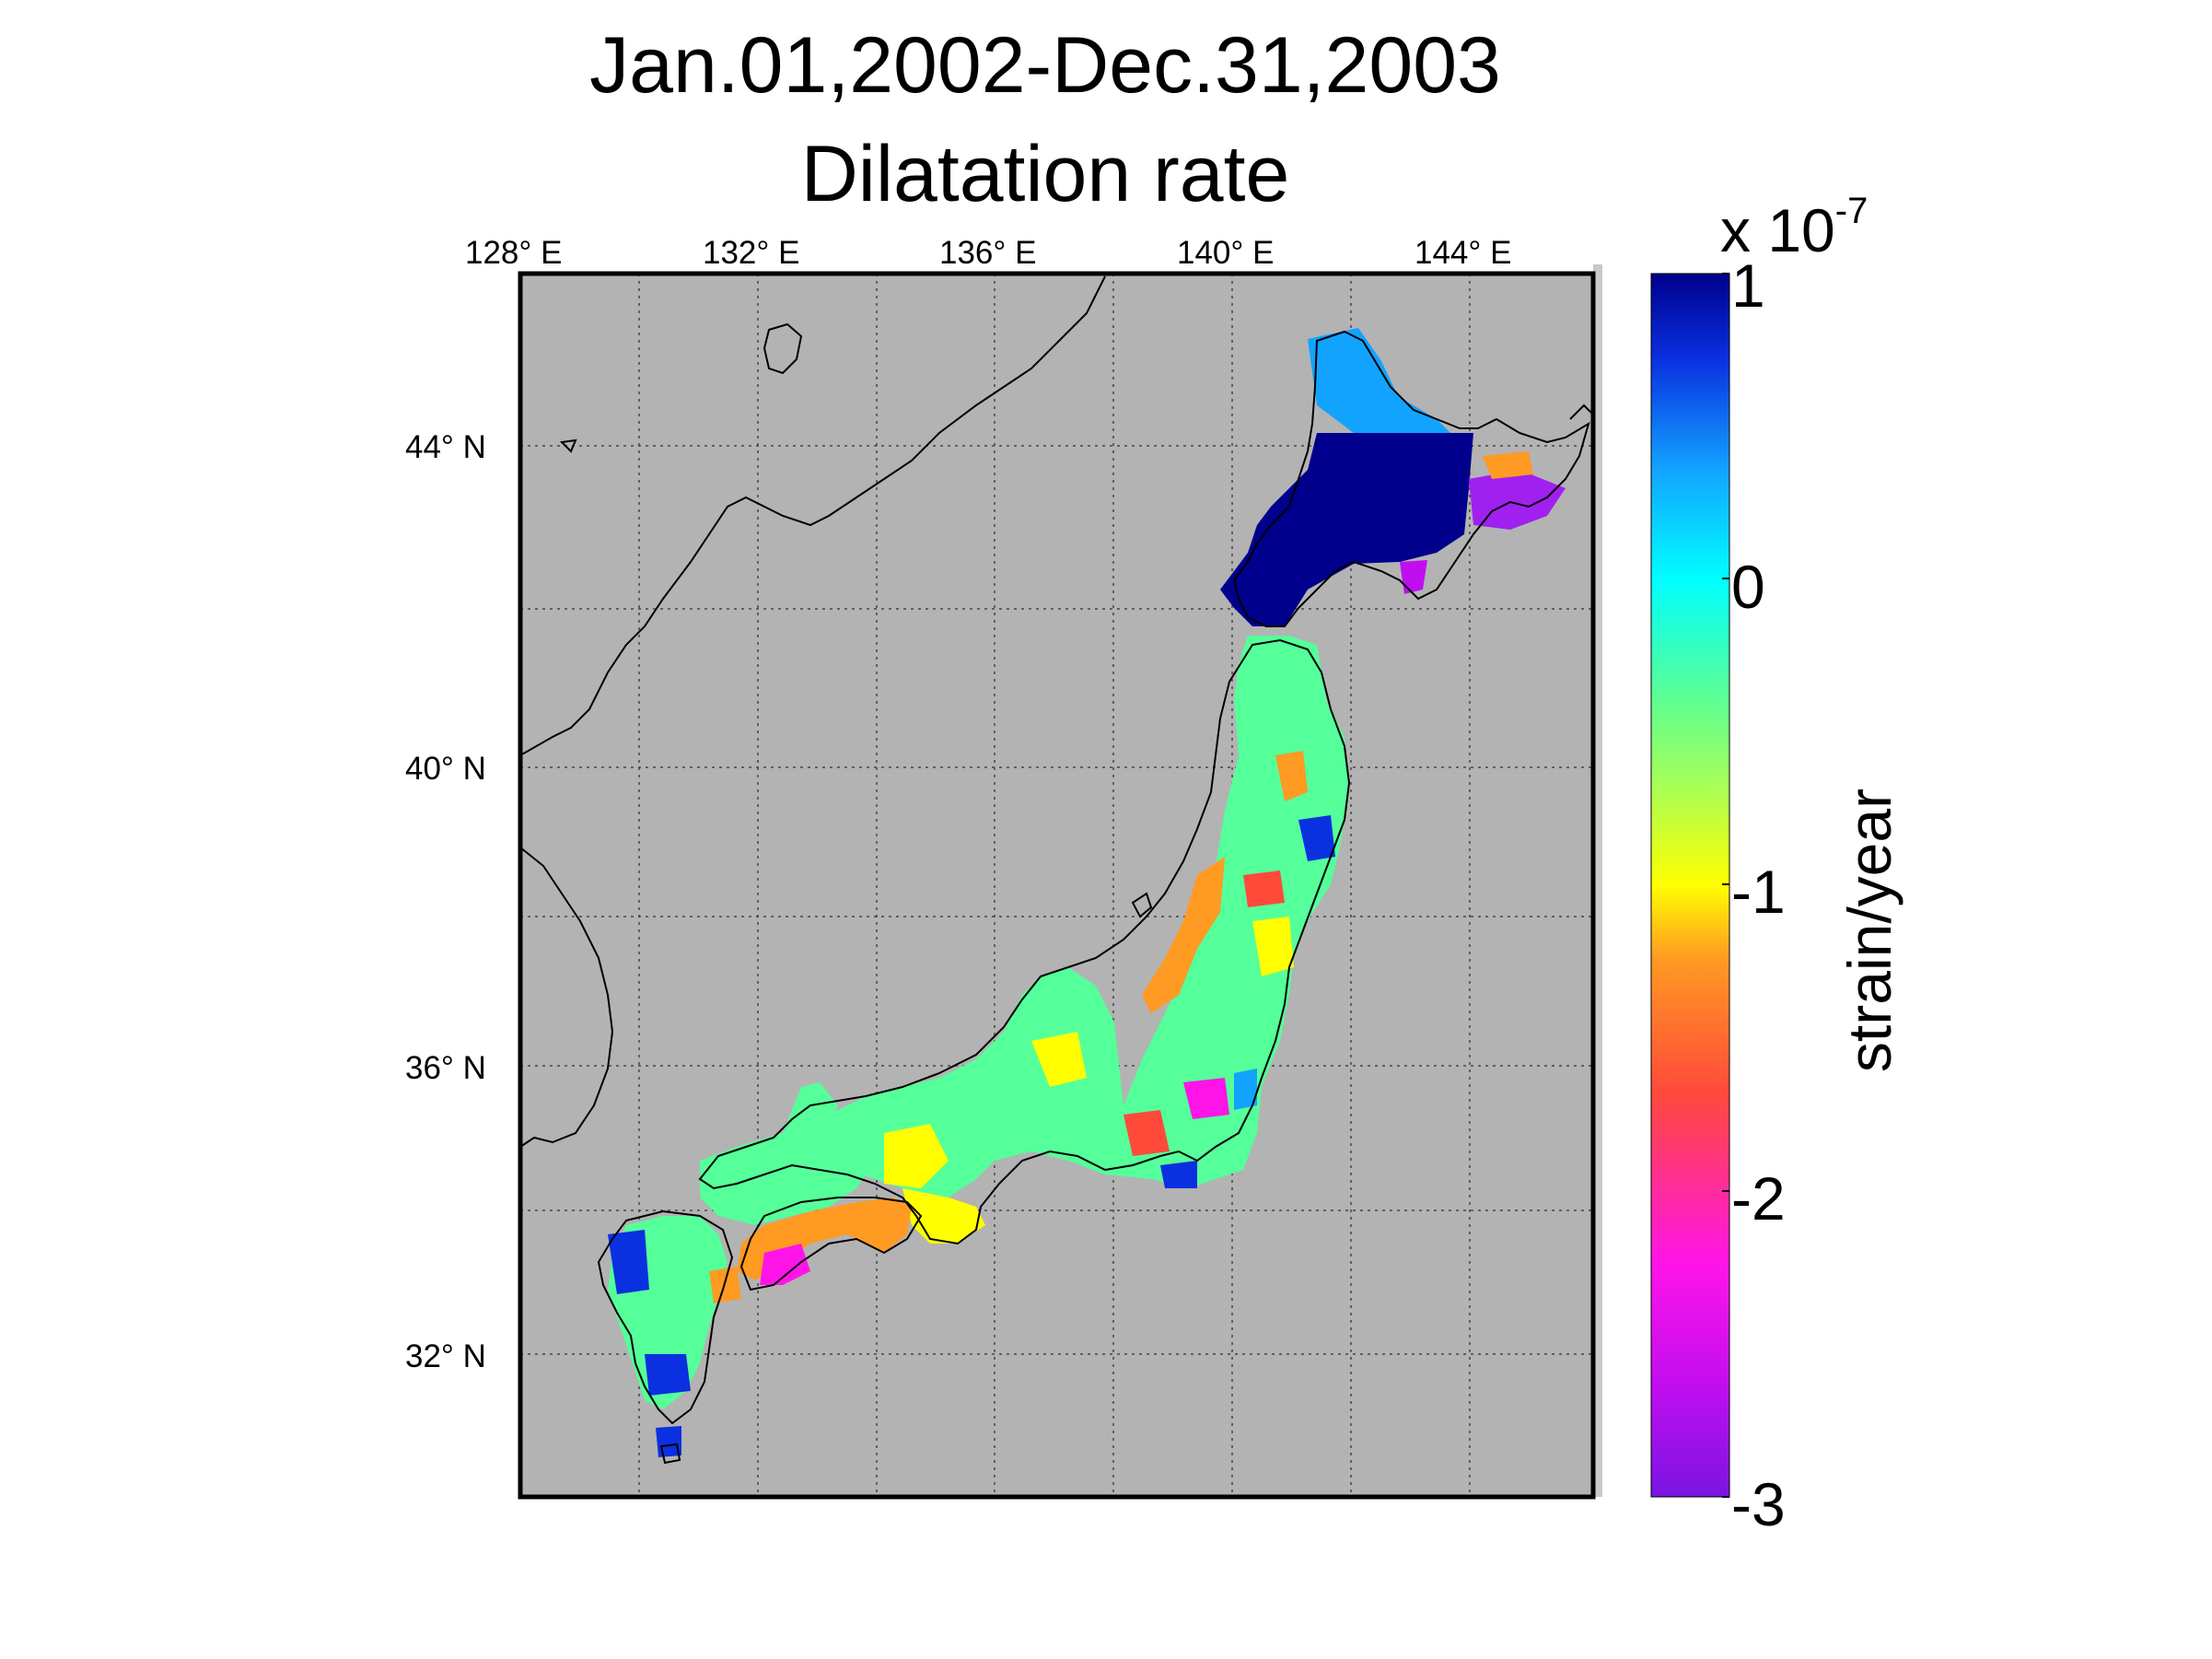  I want to click on colorbar-tick-0: 0, so click(1748, 587).